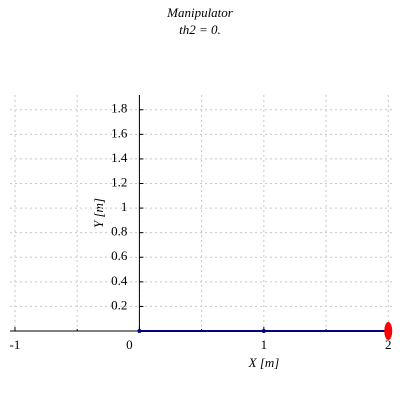 The height and width of the screenshot is (400, 400). What do you see at coordinates (119, 157) in the screenshot?
I see `y-tick-label: 1.4` at bounding box center [119, 157].